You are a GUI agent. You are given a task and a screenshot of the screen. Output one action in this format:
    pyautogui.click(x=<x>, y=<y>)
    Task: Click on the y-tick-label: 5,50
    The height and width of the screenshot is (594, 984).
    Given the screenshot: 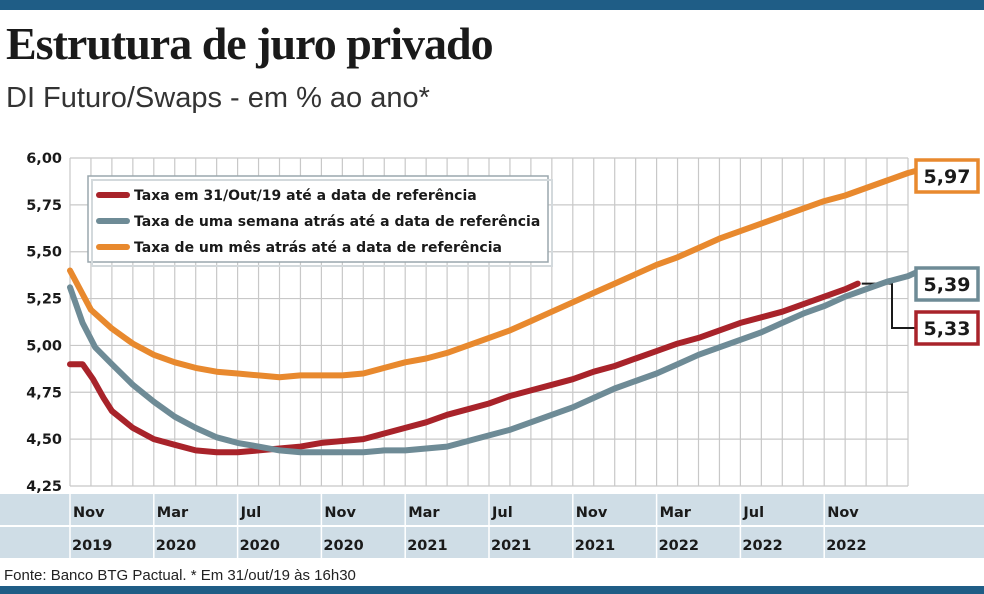 What is the action you would take?
    pyautogui.click(x=44, y=253)
    